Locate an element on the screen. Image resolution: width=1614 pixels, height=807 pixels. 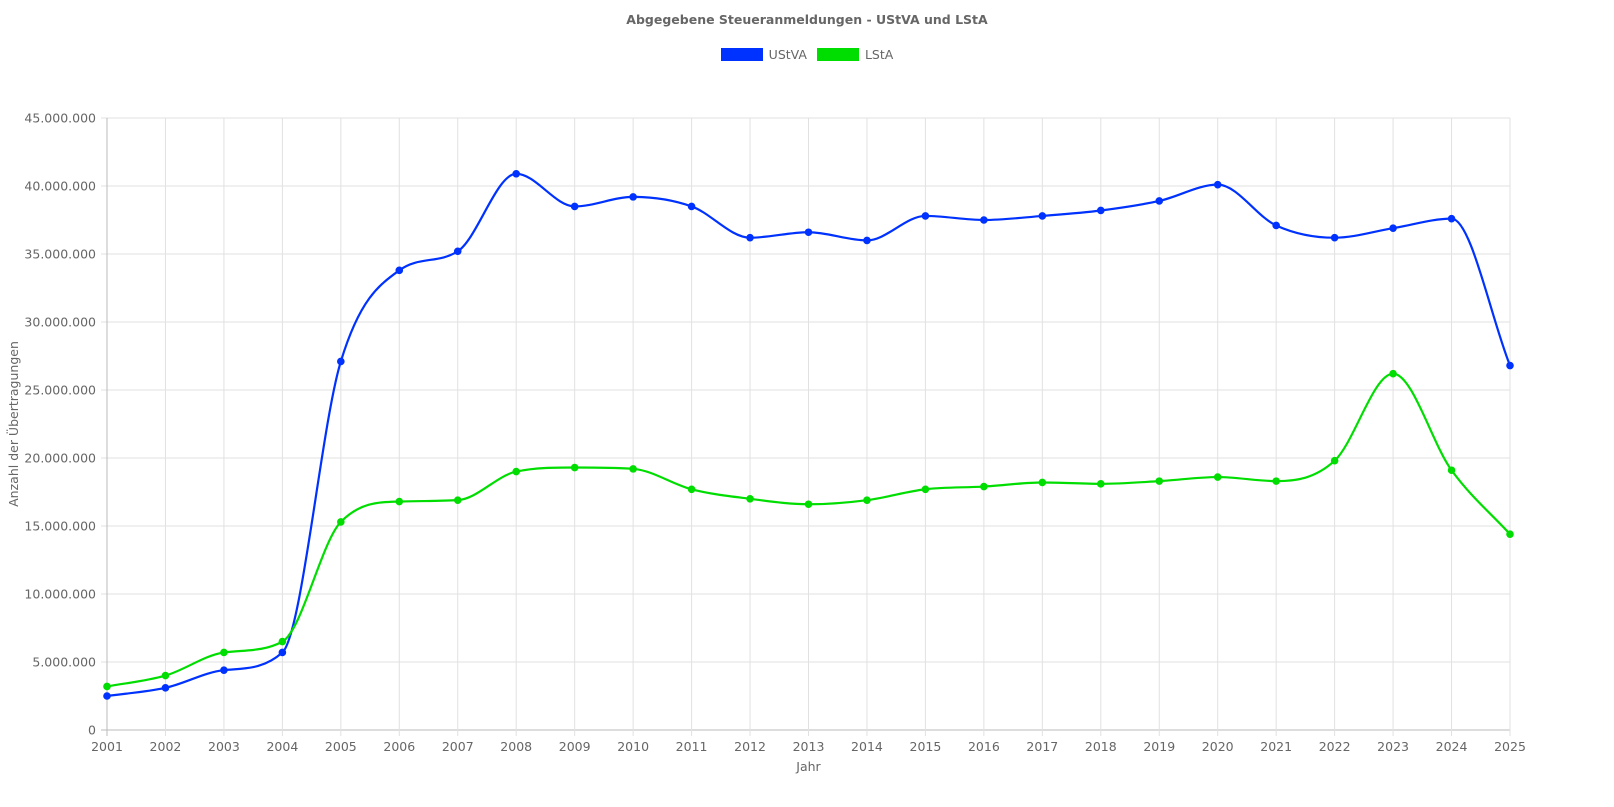
x-tick-label: 2023 is located at coordinates (1393, 746).